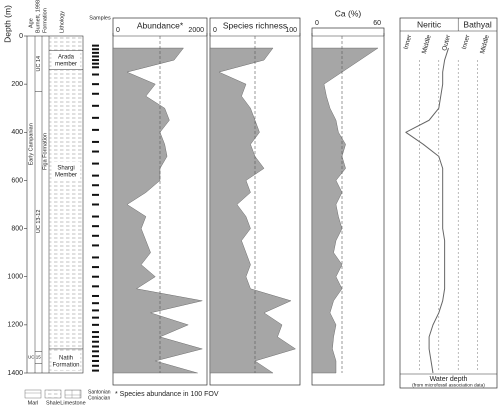 This screenshot has height=410, width=500. I want to click on lithology-header: Lithology, so click(62, 22).